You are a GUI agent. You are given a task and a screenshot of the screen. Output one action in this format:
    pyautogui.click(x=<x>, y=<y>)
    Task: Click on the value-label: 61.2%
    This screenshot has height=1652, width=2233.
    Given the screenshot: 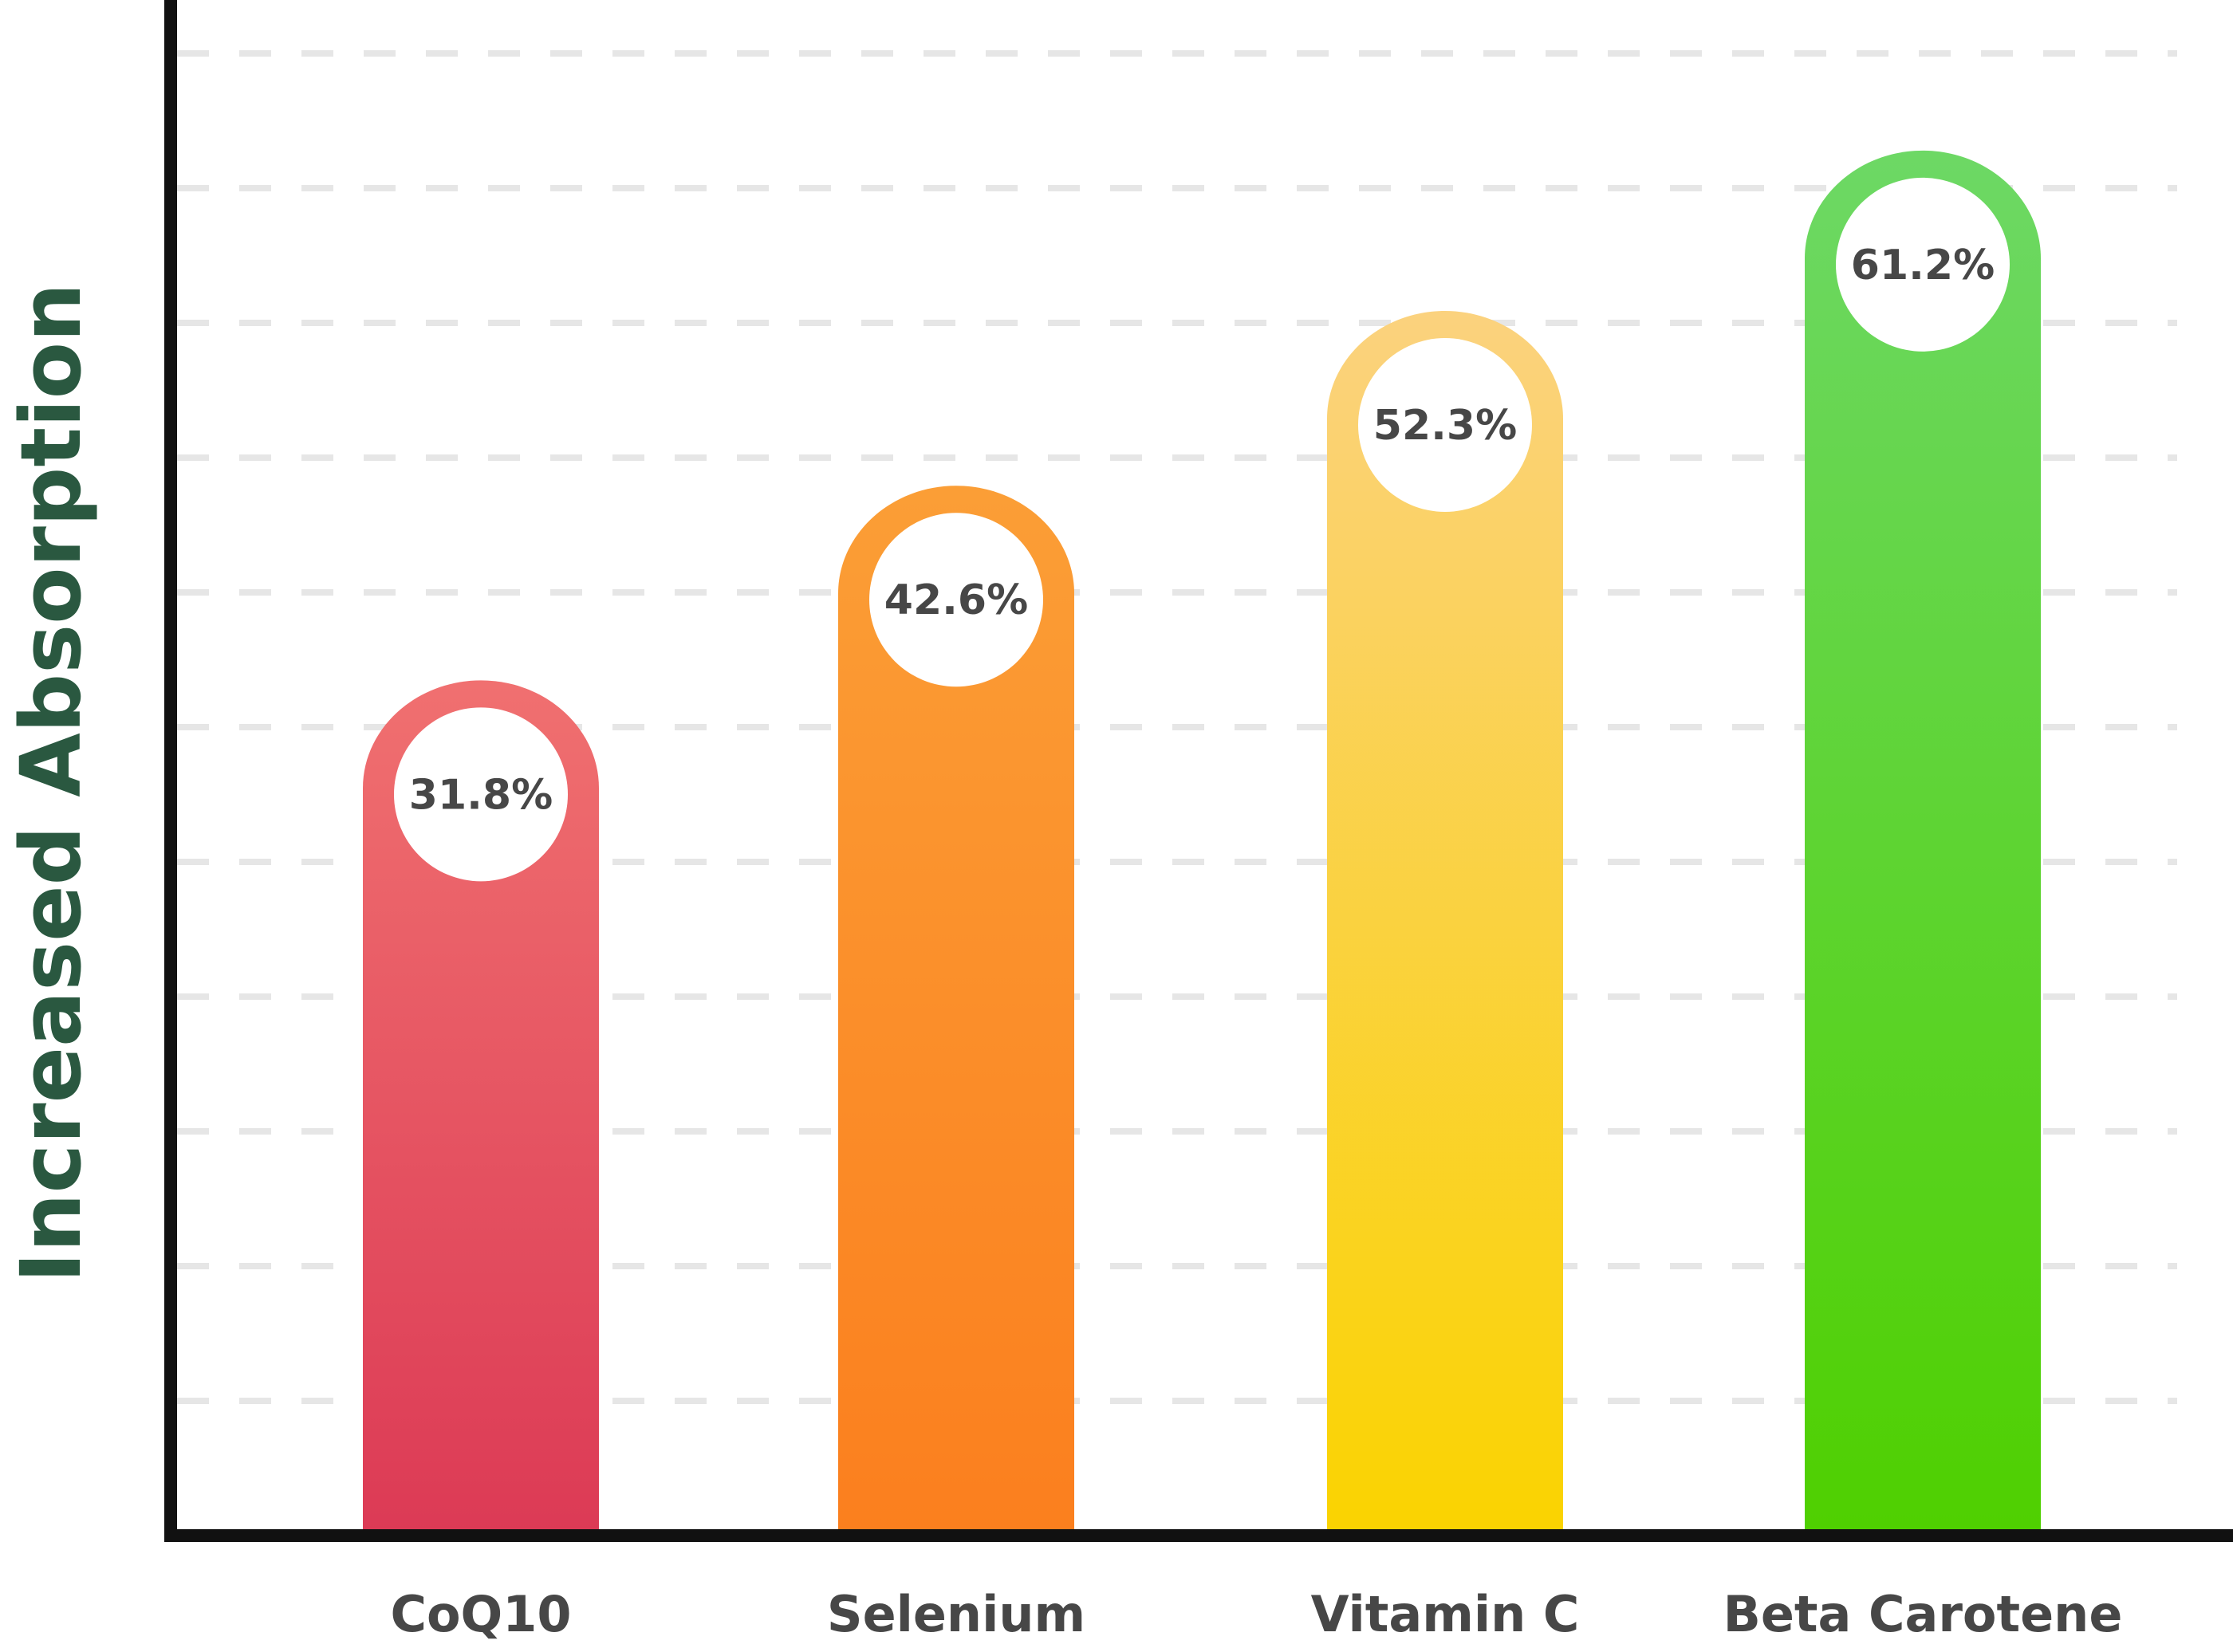 What is the action you would take?
    pyautogui.click(x=1923, y=265)
    